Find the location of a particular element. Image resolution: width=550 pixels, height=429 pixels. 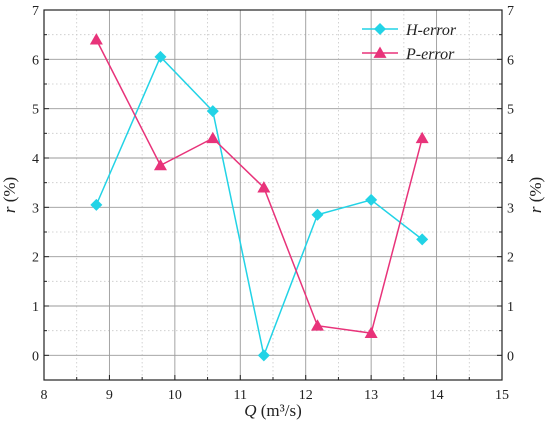

y-tick-label-right: 0 is located at coordinates (510, 356).